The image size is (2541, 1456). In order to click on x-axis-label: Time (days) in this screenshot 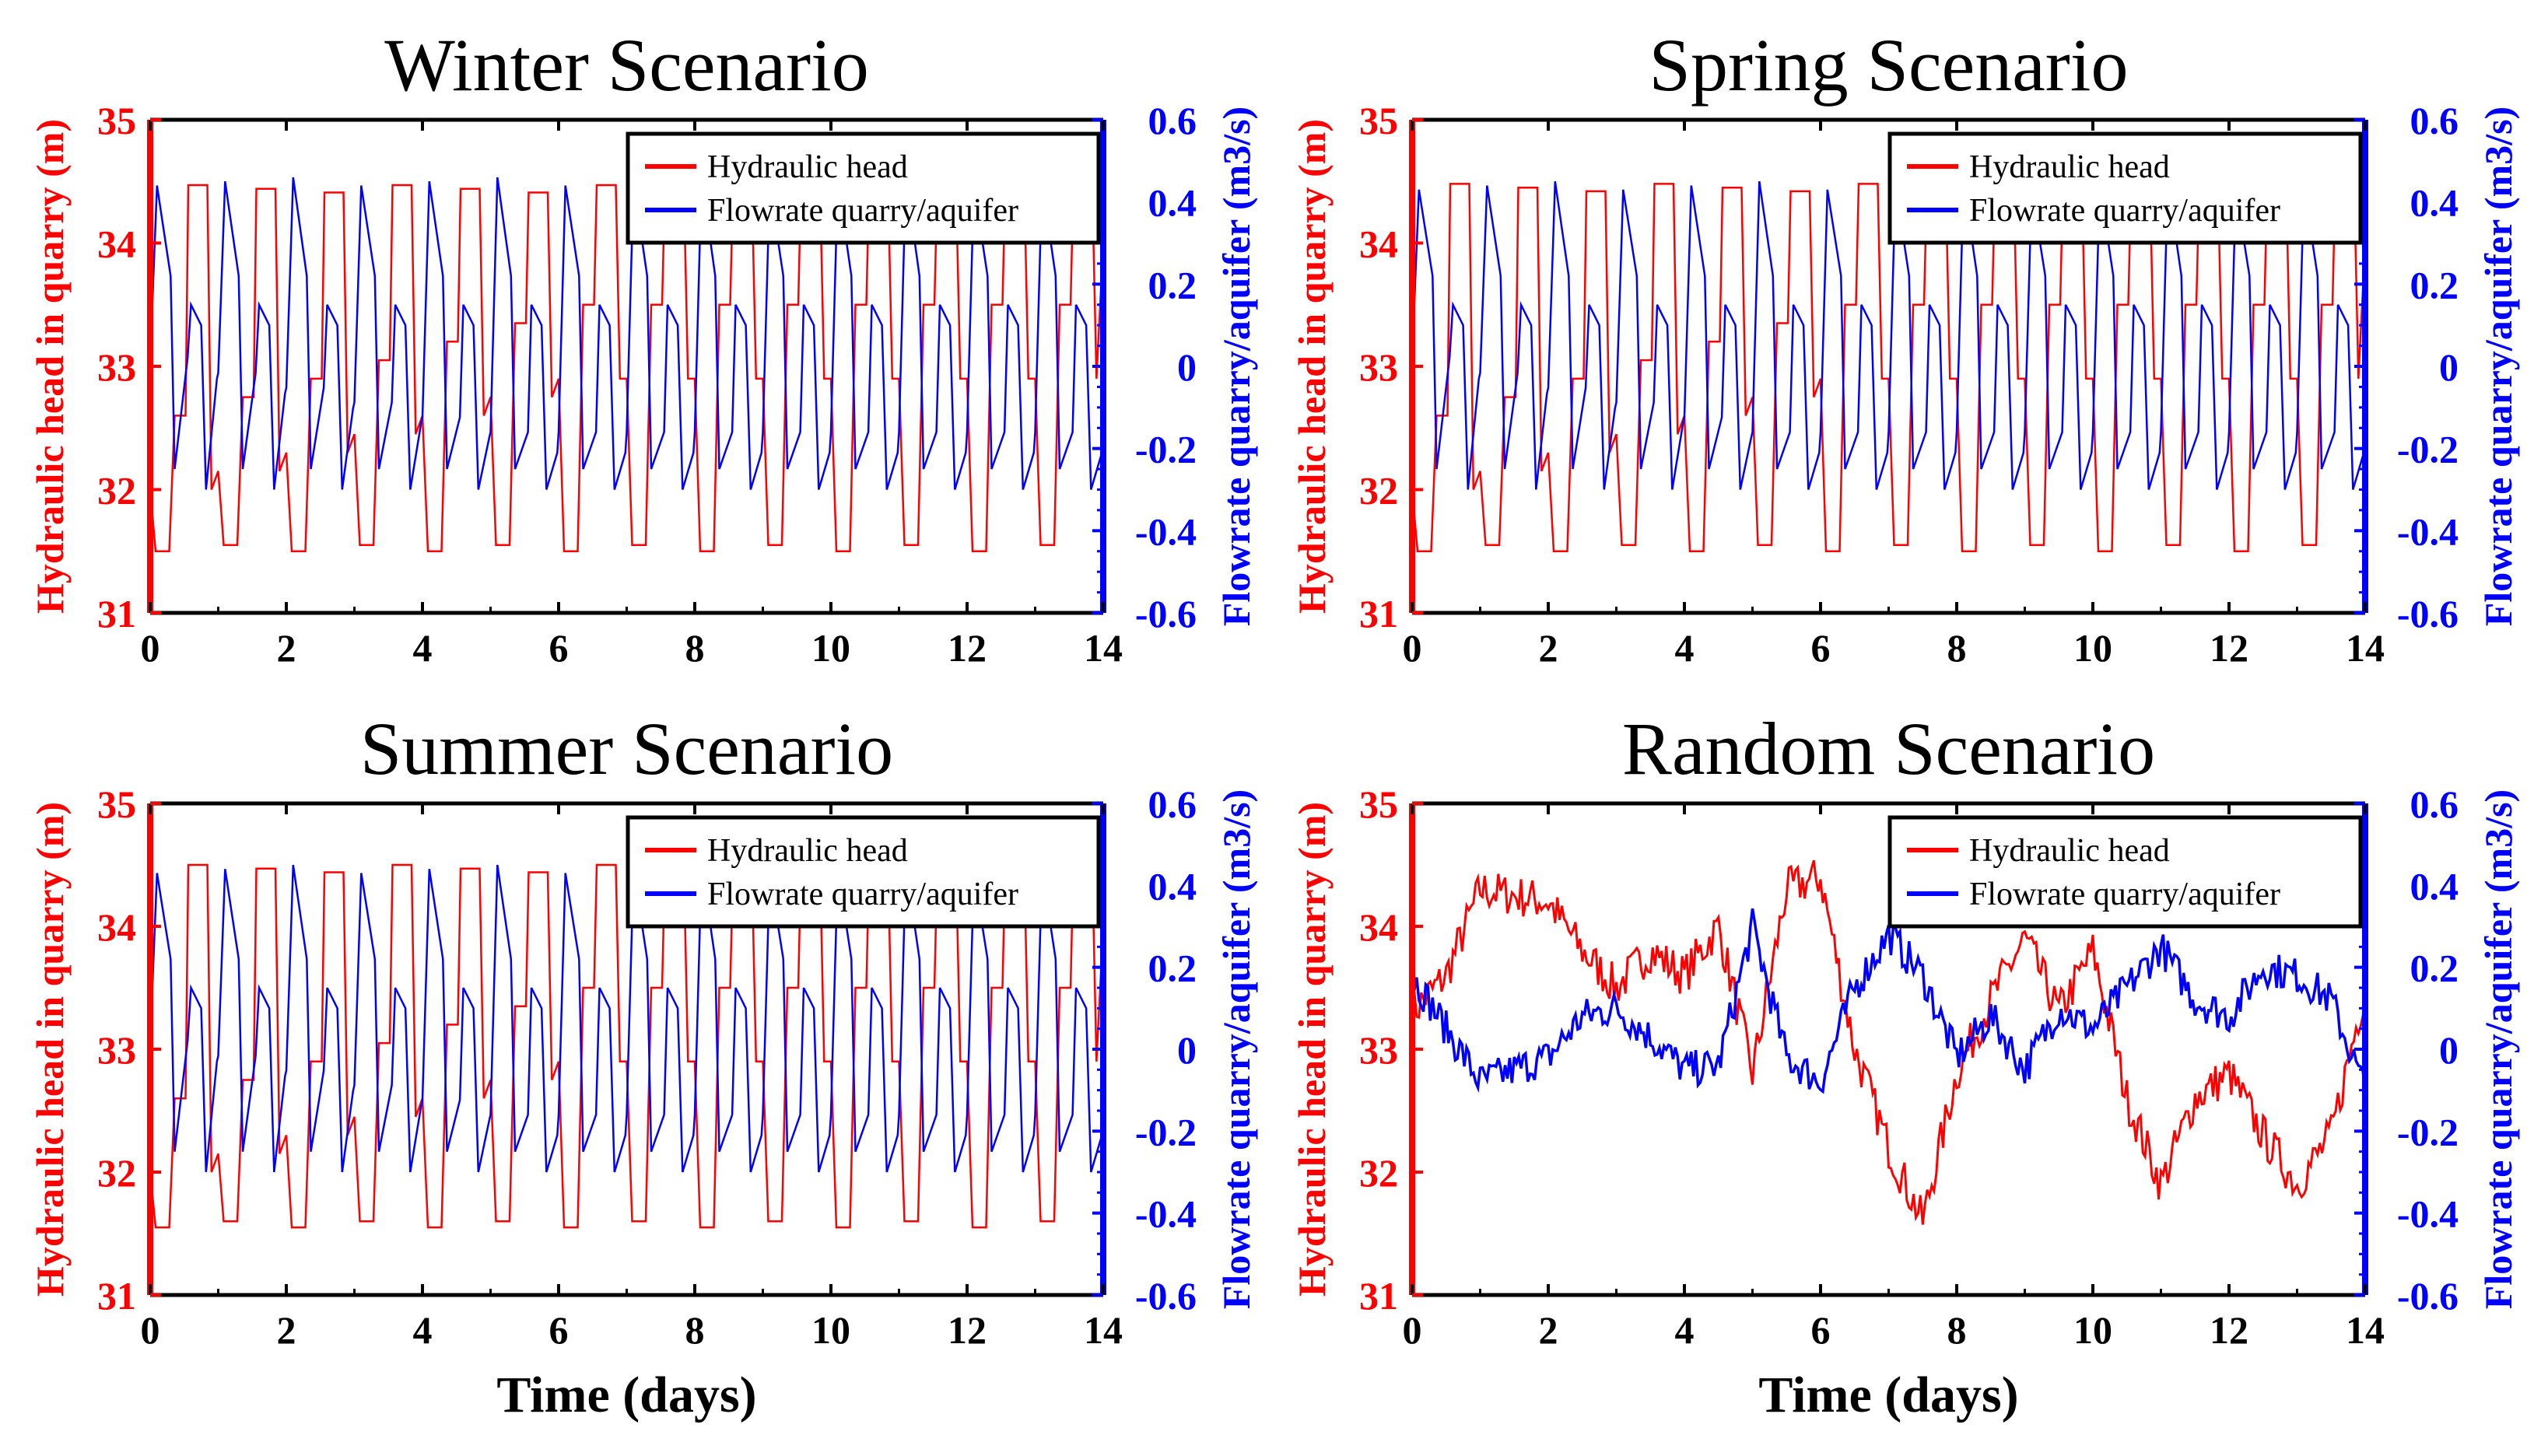, I will do `click(626, 1395)`.